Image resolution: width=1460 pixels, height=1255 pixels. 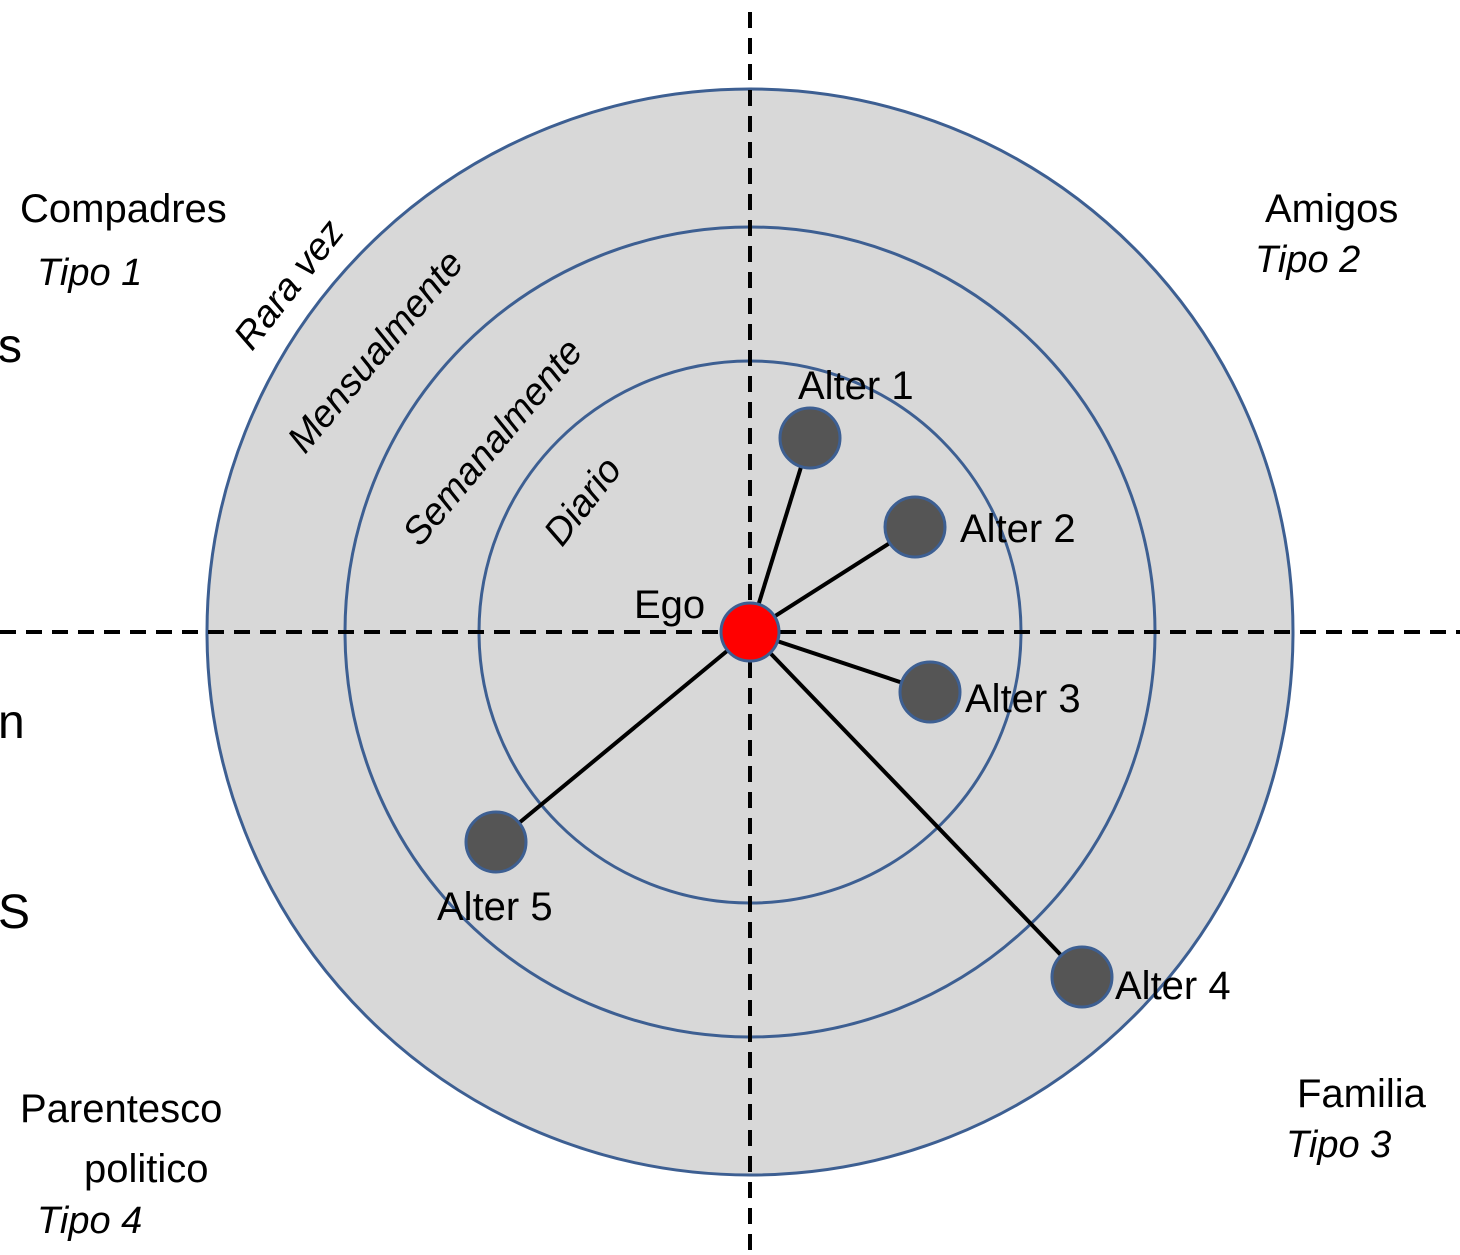 What do you see at coordinates (810, 438) in the screenshot?
I see `alter-1-node` at bounding box center [810, 438].